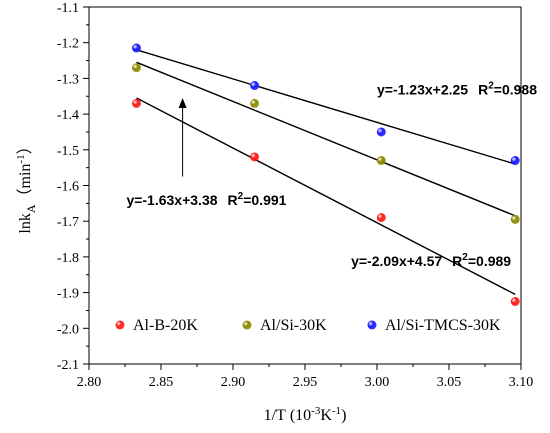  What do you see at coordinates (68, 151) in the screenshot?
I see `y-tick-label: -1.5` at bounding box center [68, 151].